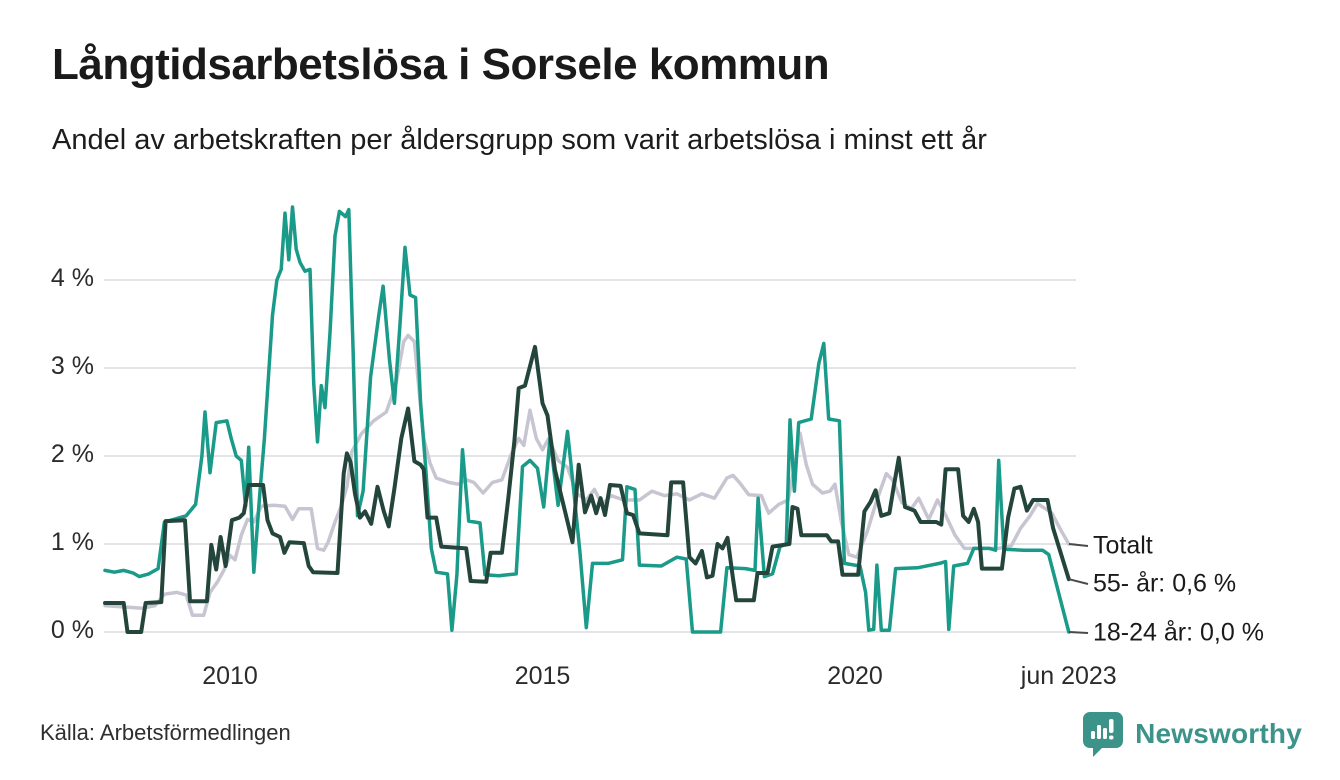 Image resolution: width=1340 pixels, height=780 pixels. What do you see at coordinates (1218, 733) in the screenshot?
I see `brand-name: Newsworthy` at bounding box center [1218, 733].